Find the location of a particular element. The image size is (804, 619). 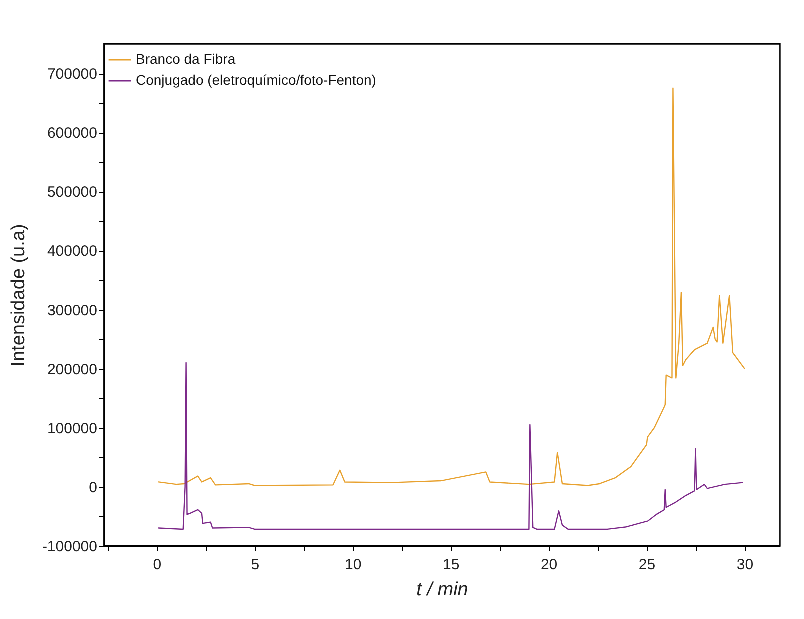

x-tick-label: 30 is located at coordinates (745, 565).